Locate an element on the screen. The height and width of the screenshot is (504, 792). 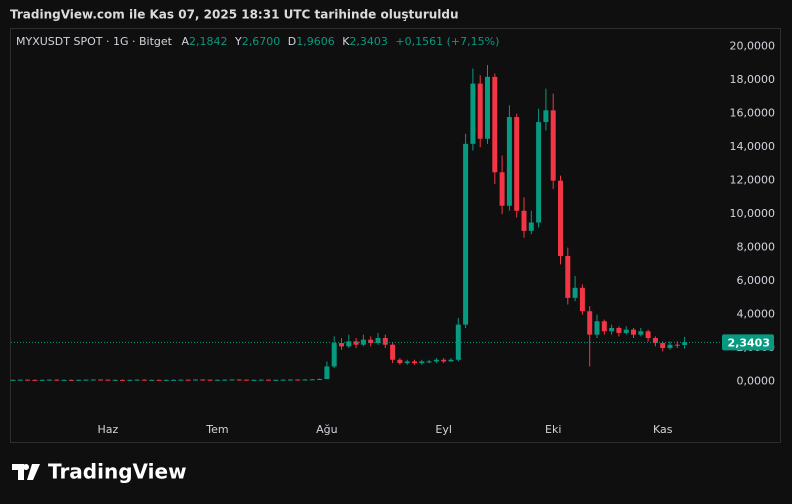
x-tick-label: Tem is located at coordinates (216, 429).